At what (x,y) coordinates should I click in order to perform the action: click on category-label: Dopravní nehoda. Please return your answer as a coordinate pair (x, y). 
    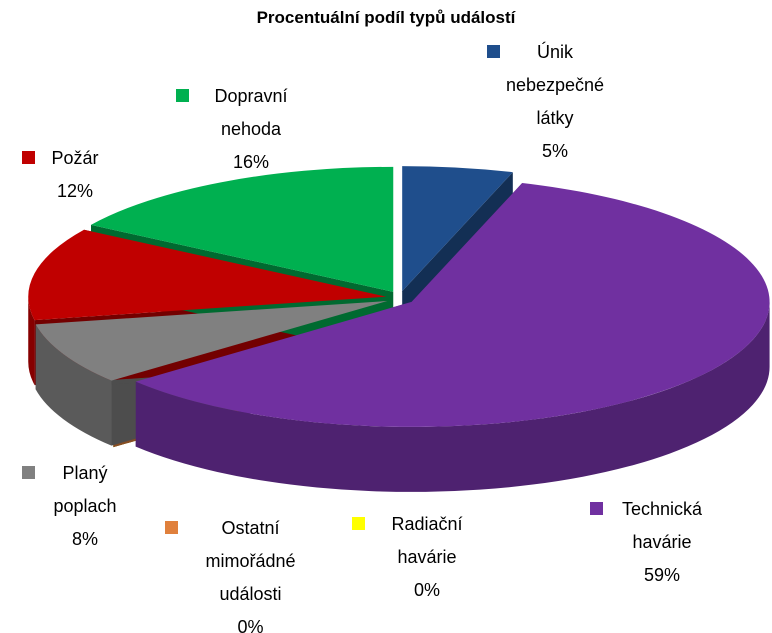
    Looking at the image, I should click on (251, 112).